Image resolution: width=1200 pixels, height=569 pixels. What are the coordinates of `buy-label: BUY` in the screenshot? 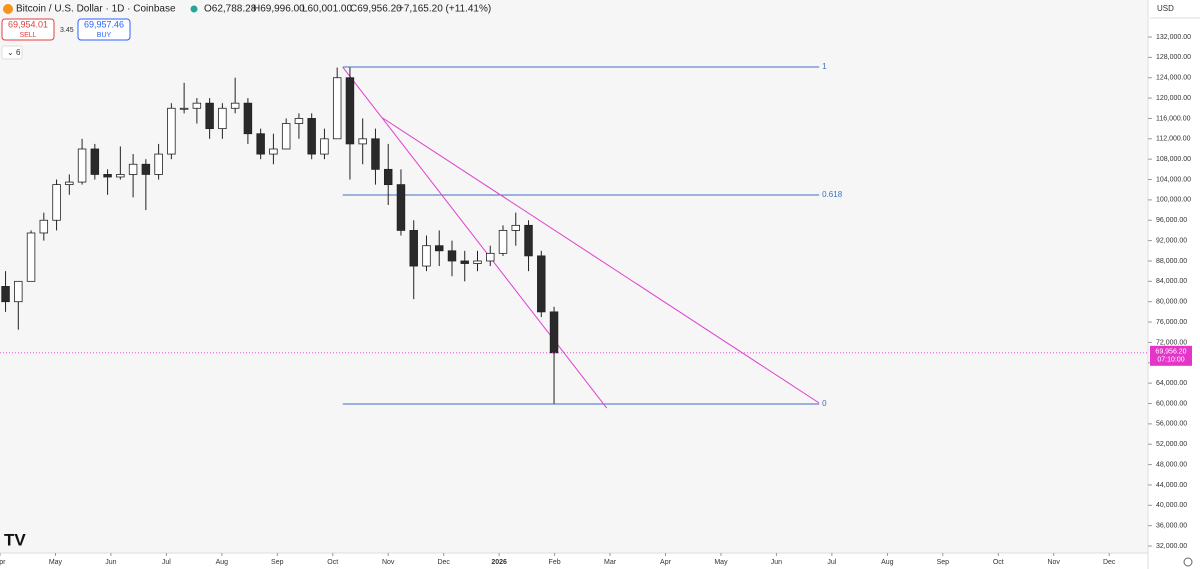 It's located at (104, 35).